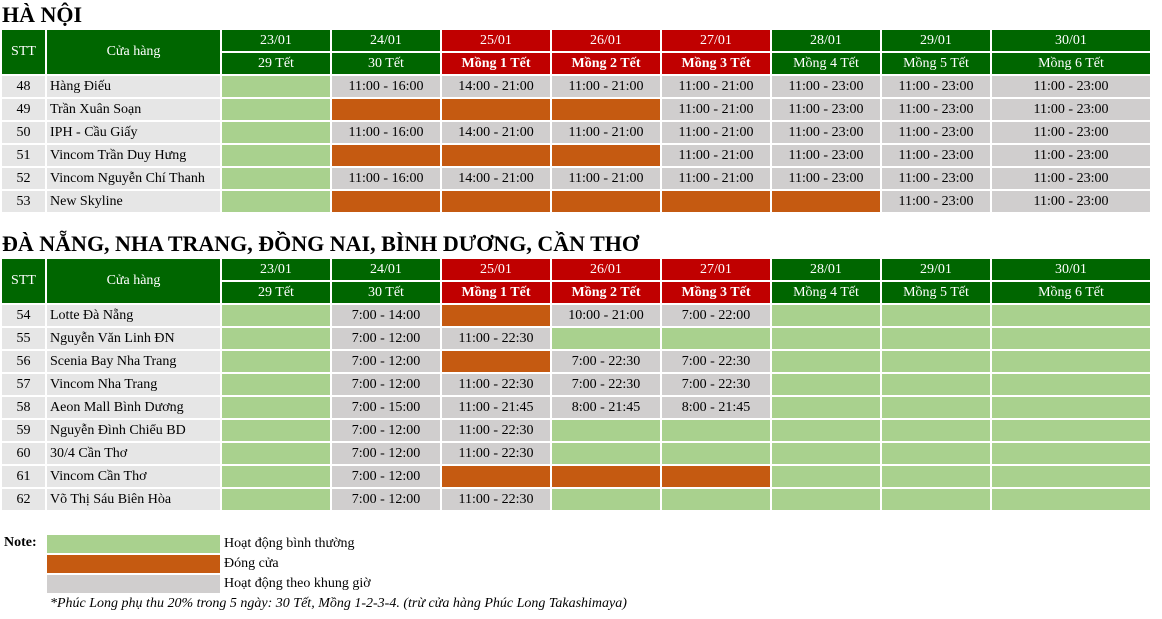 Image resolution: width=1162 pixels, height=619 pixels. Describe the element at coordinates (606, 315) in the screenshot. I see `schedule-cell: 10:00 - 21:00` at that location.